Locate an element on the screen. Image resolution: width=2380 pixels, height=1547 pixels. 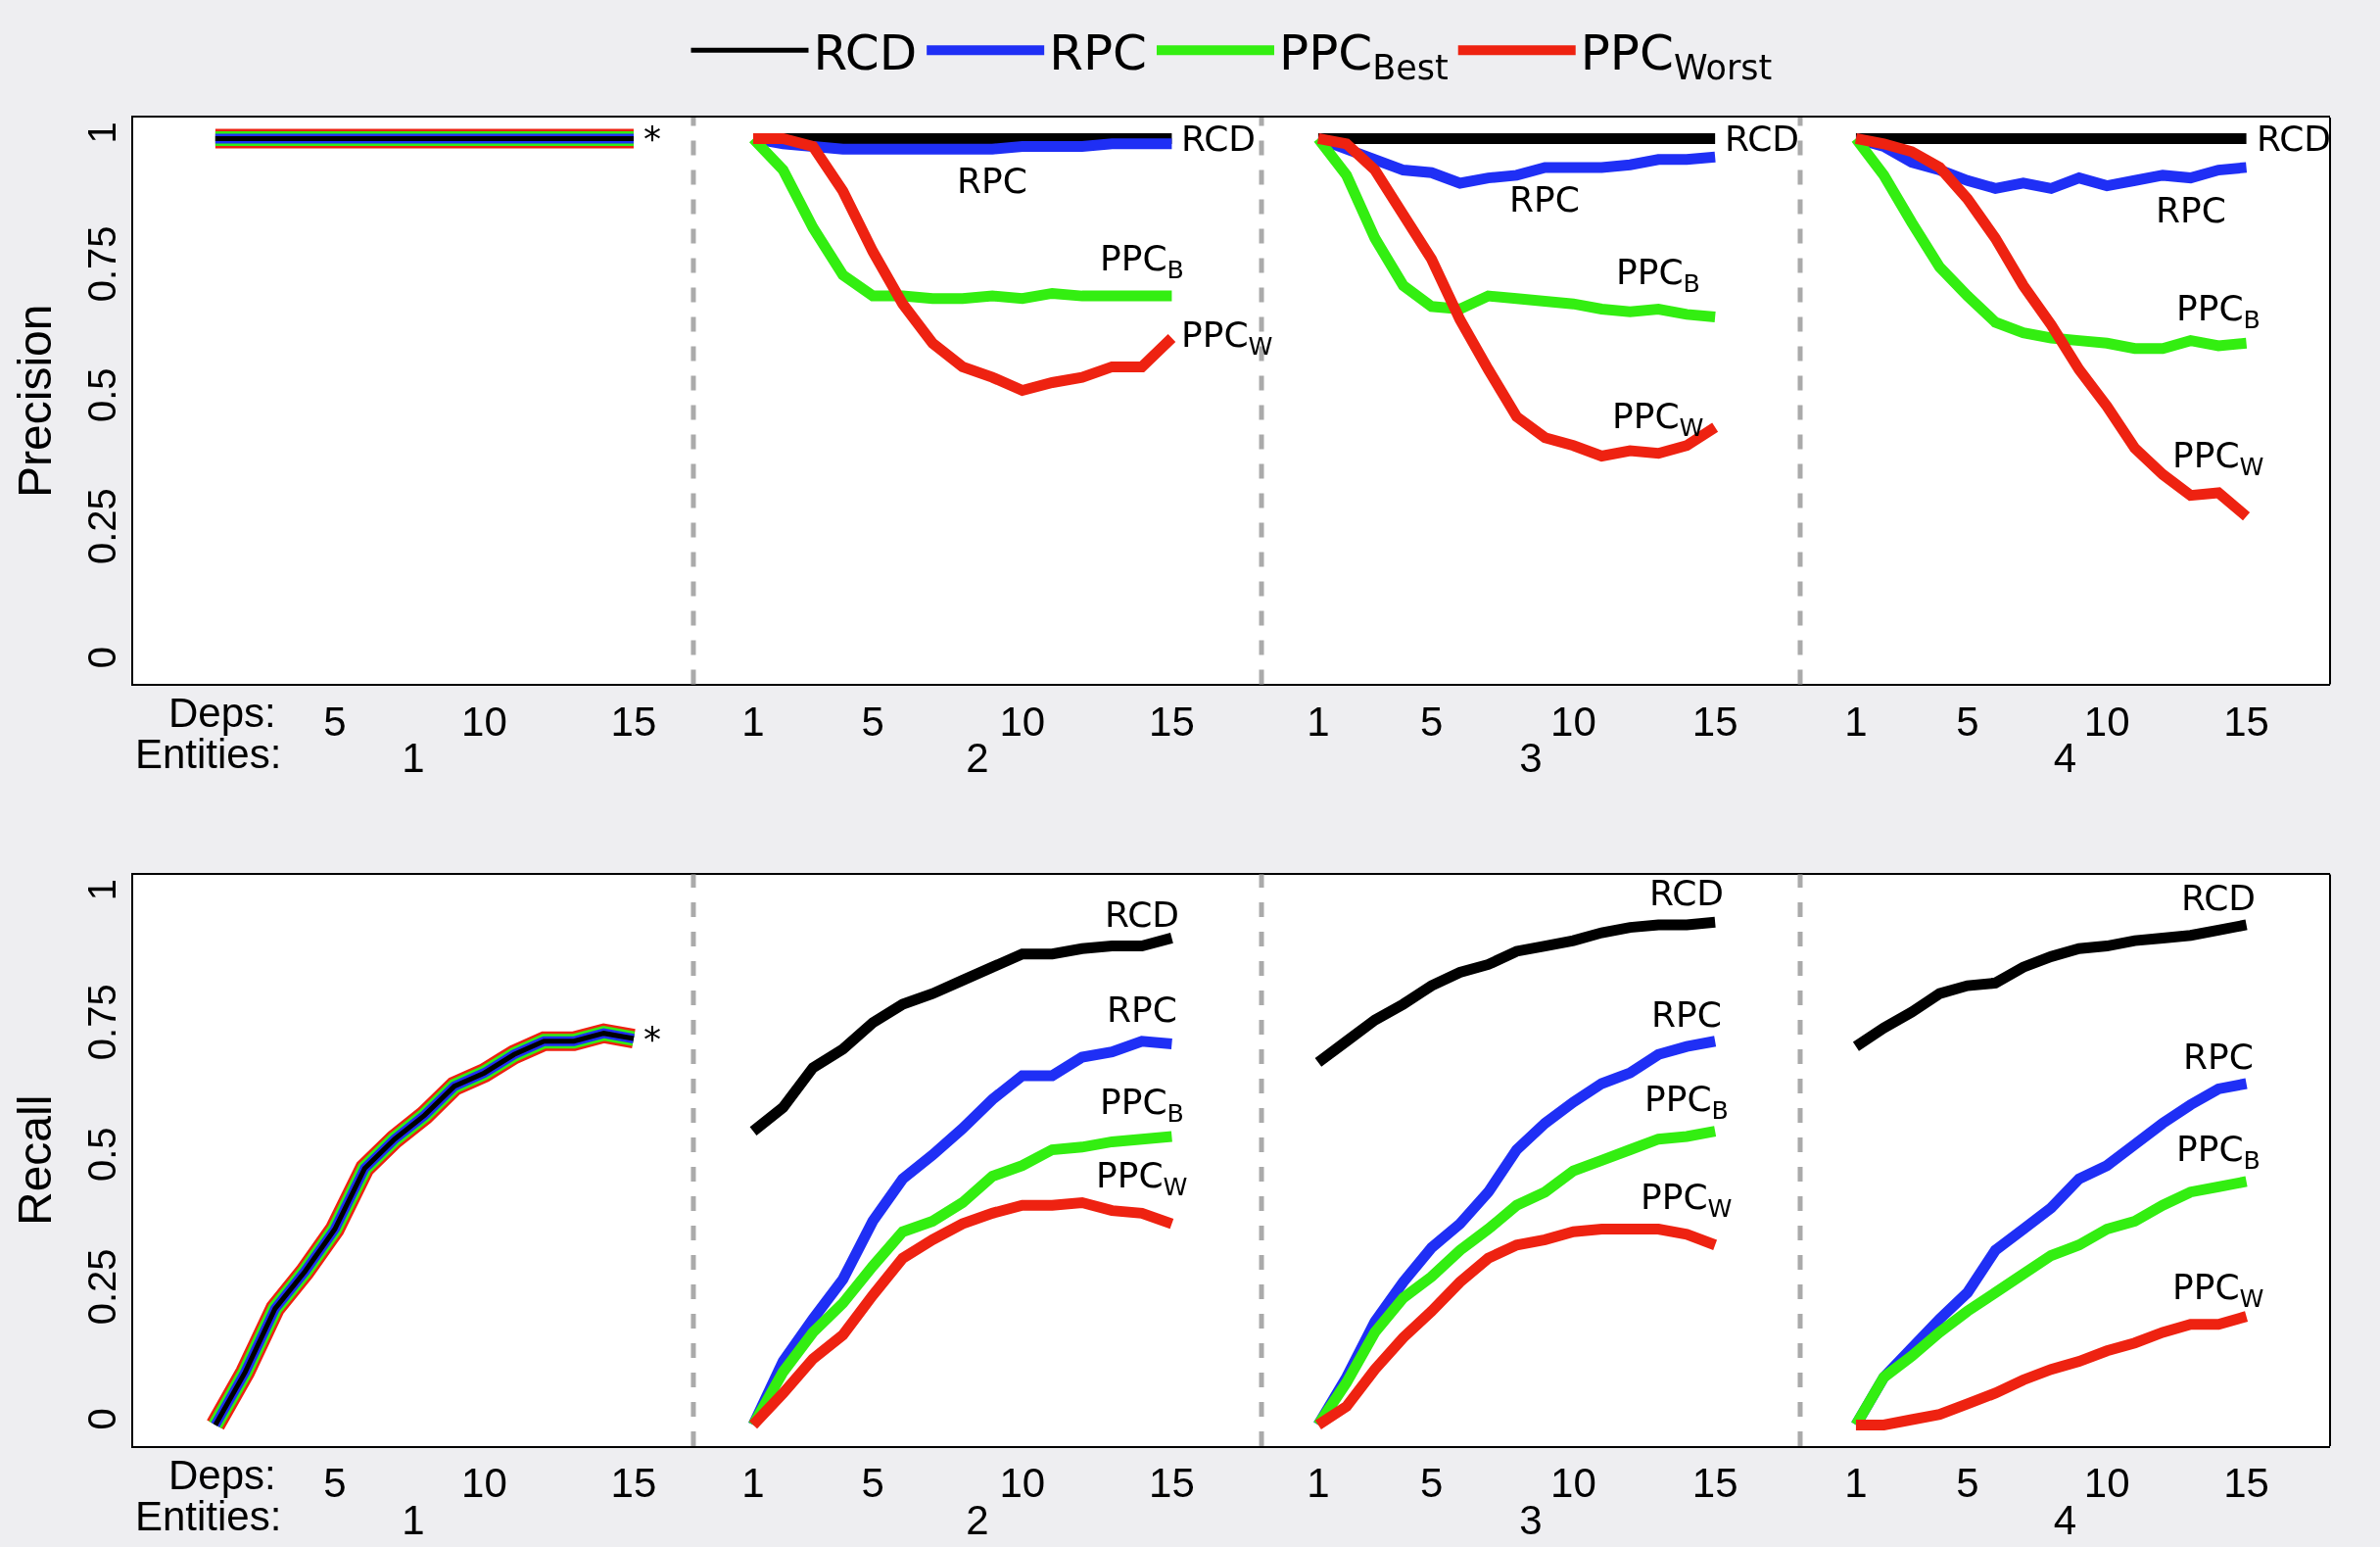
legend-label: PPC$_{Worst}$ is located at coordinates (1676, 56).